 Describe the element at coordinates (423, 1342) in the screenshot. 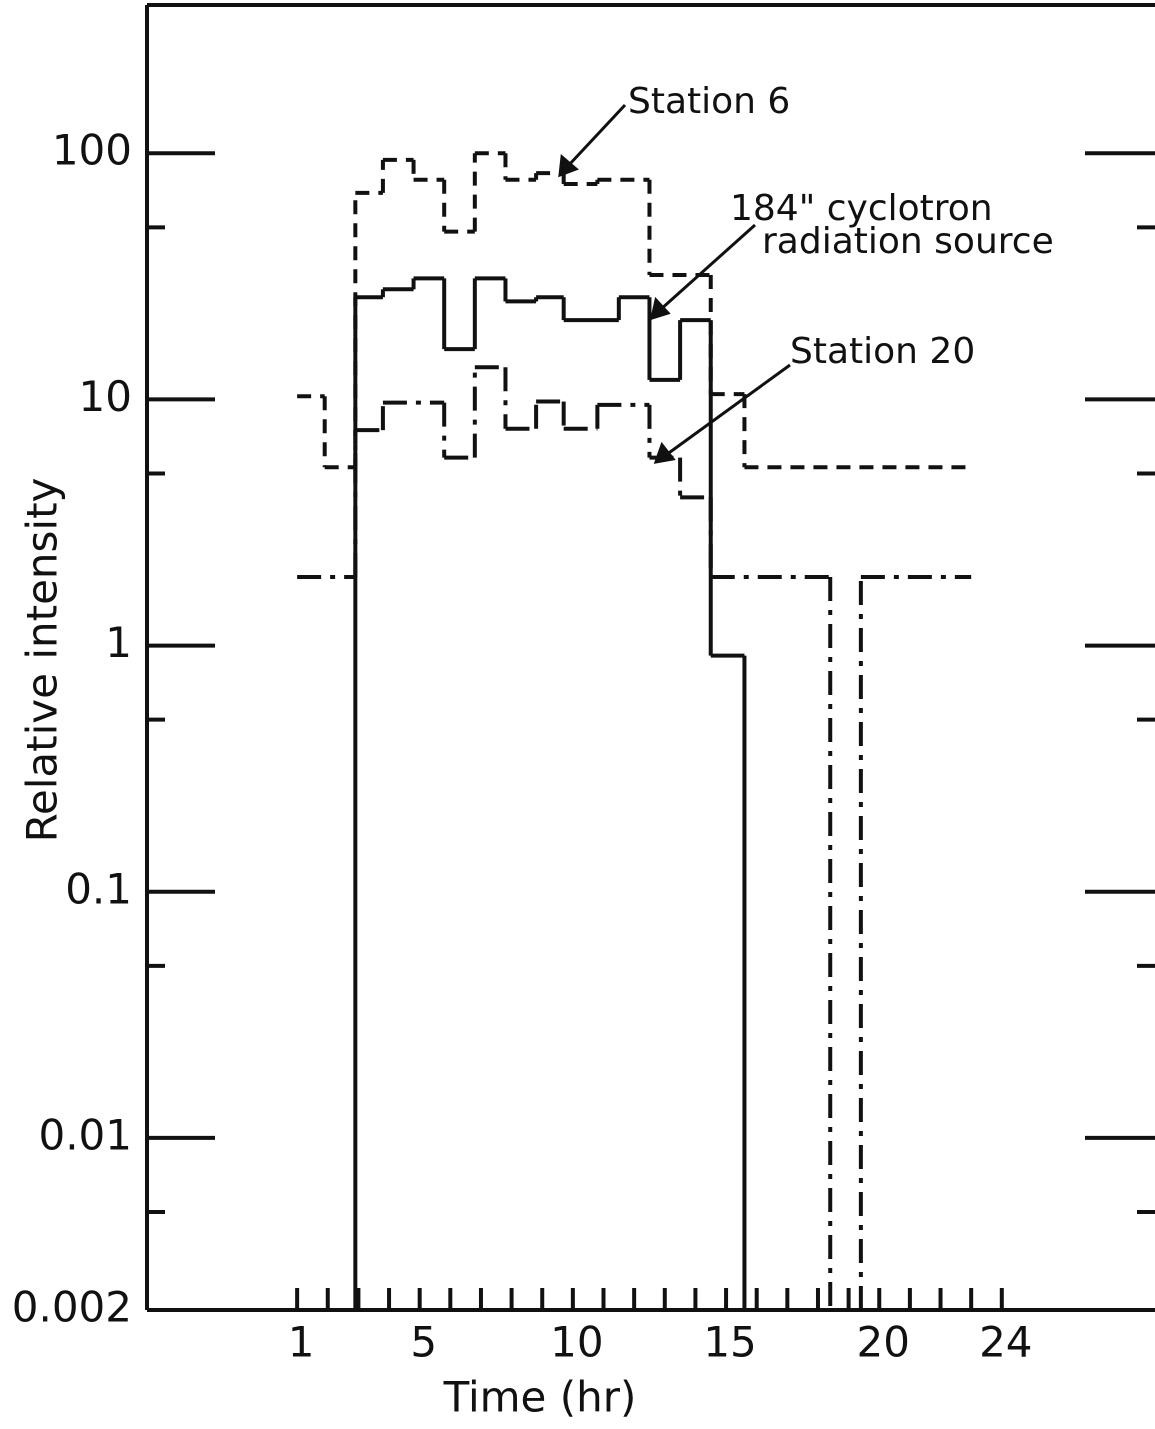

I see `x-tick-label: 5` at that location.